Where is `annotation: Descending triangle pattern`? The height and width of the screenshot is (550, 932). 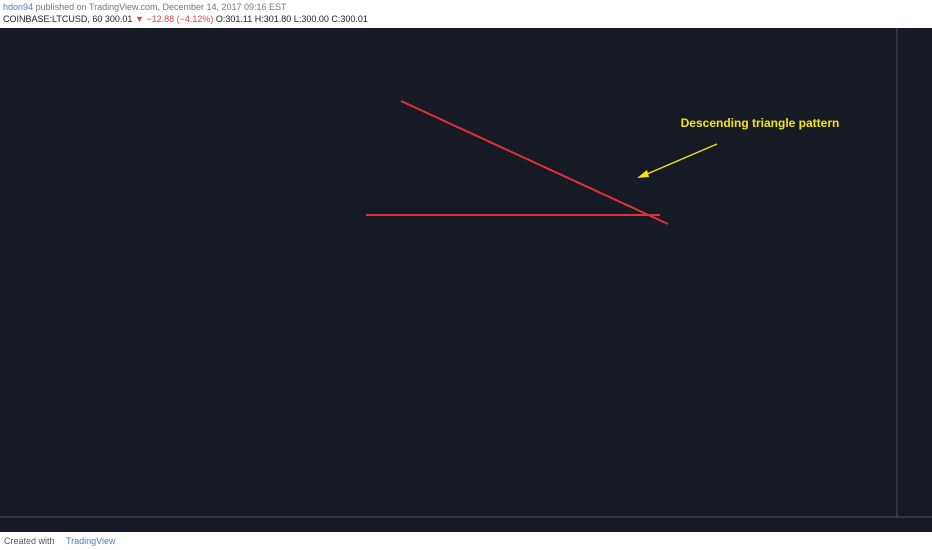
annotation: Descending triangle pattern is located at coordinates (760, 123).